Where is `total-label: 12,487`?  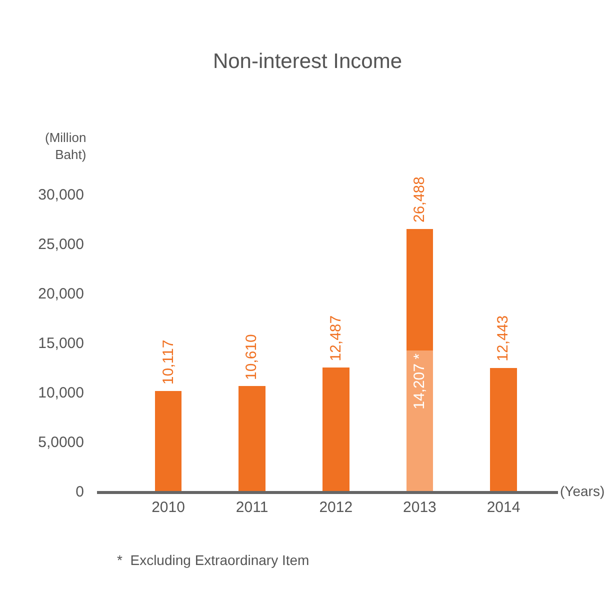 total-label: 12,487 is located at coordinates (336, 338).